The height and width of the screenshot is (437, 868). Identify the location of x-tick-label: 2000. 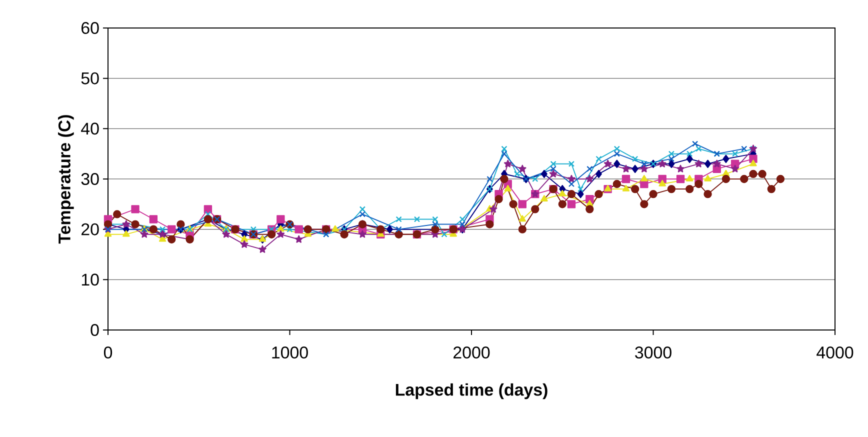
(472, 352).